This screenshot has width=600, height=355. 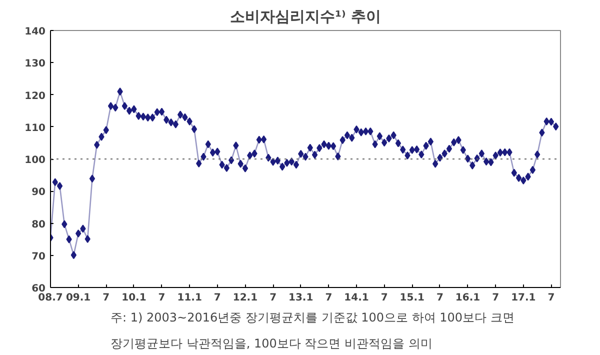 I want to click on x-tick-label: 11.1, so click(x=189, y=298).